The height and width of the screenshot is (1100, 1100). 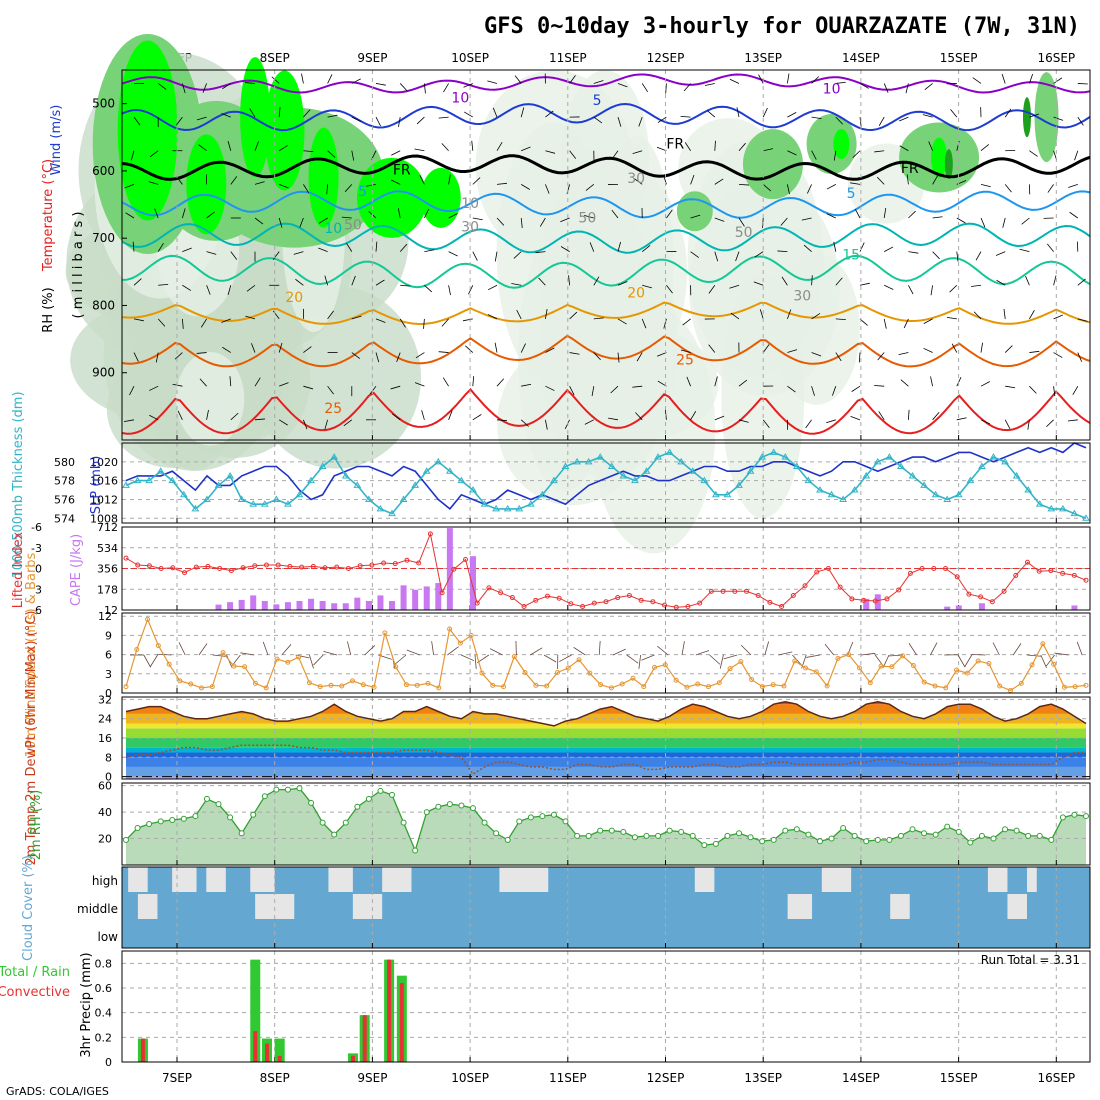 What do you see at coordinates (105, 699) in the screenshot?
I see `temp-tick: 32` at bounding box center [105, 699].